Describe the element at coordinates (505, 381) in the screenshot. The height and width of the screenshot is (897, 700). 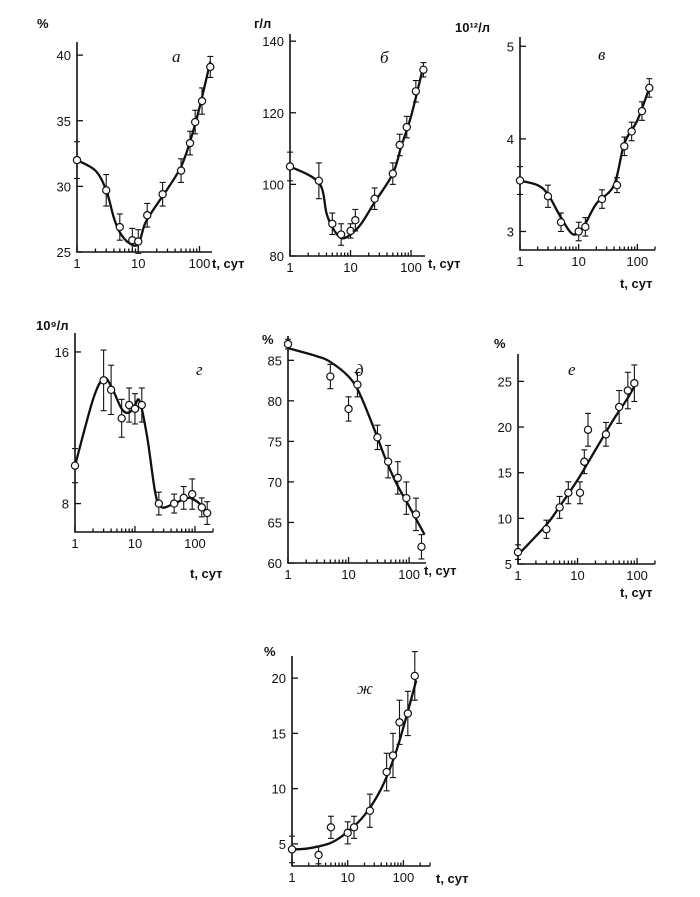
I see `y-tick-label: 25` at that location.